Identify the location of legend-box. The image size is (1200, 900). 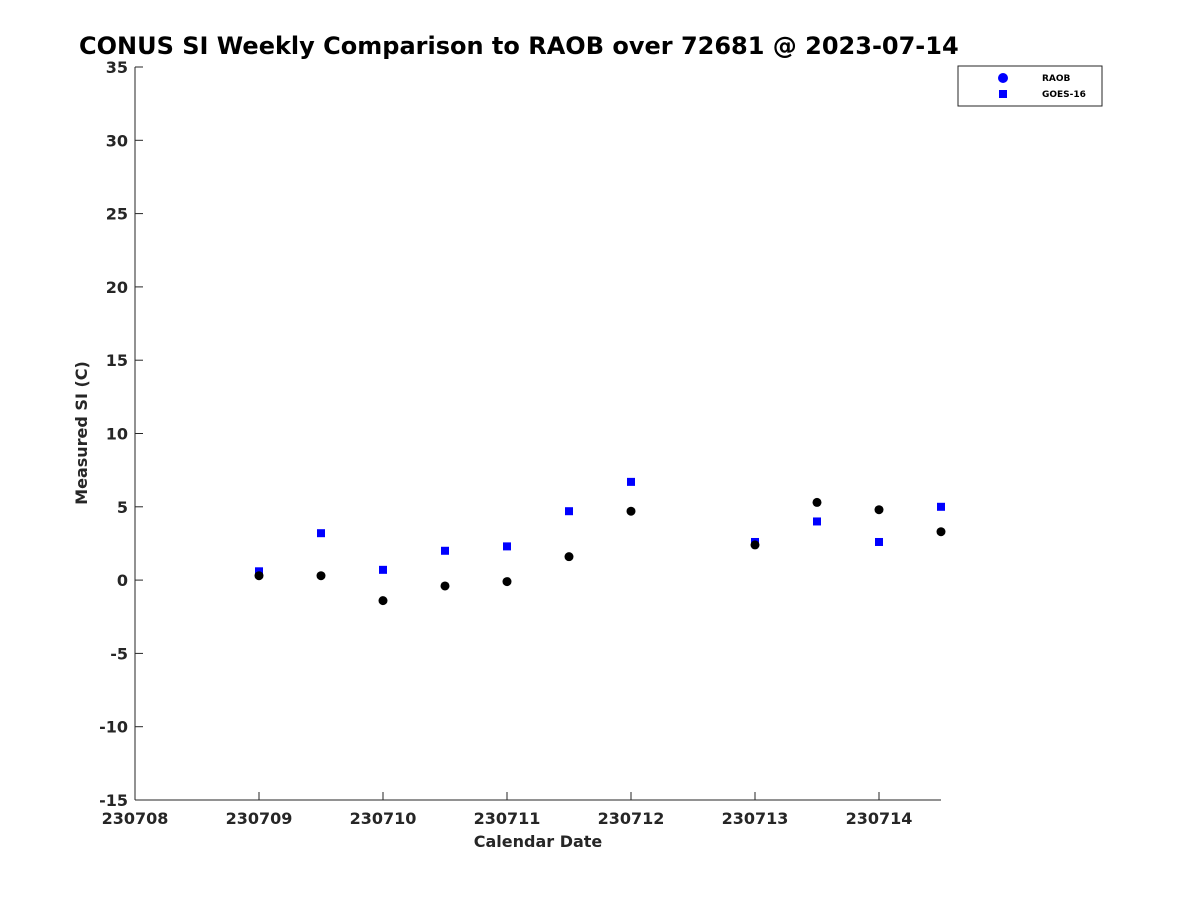
(1030, 86).